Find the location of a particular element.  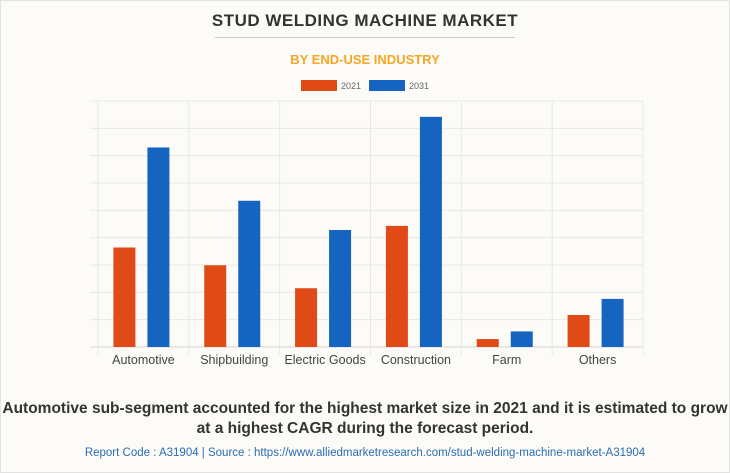

legend-label: 2031 is located at coordinates (419, 85).